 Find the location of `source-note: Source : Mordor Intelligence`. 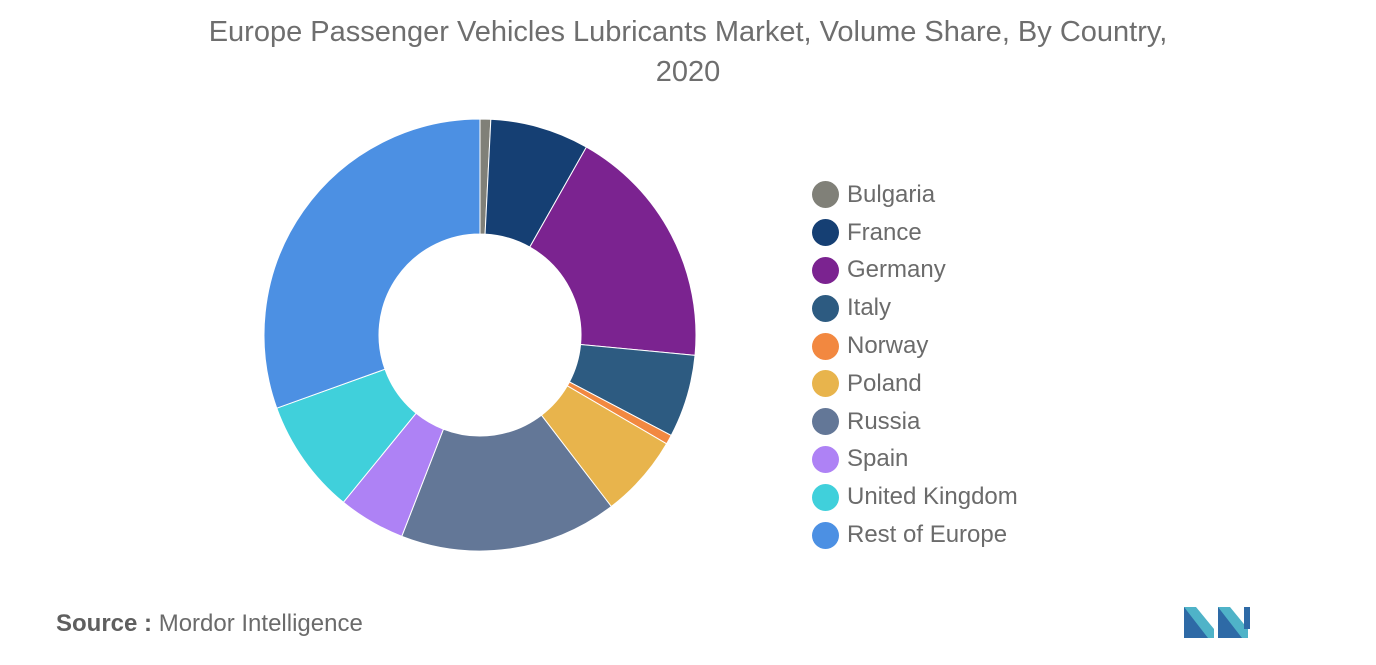

source-note: Source : Mordor Intelligence is located at coordinates (209, 624).